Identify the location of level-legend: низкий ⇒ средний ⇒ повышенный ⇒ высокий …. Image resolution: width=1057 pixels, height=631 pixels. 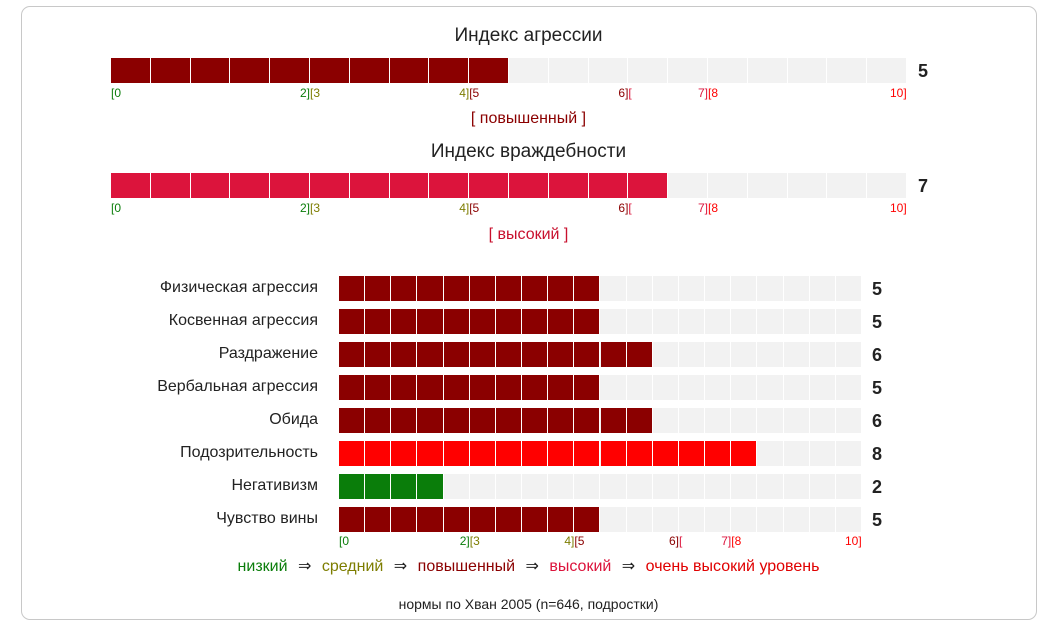
(528, 566).